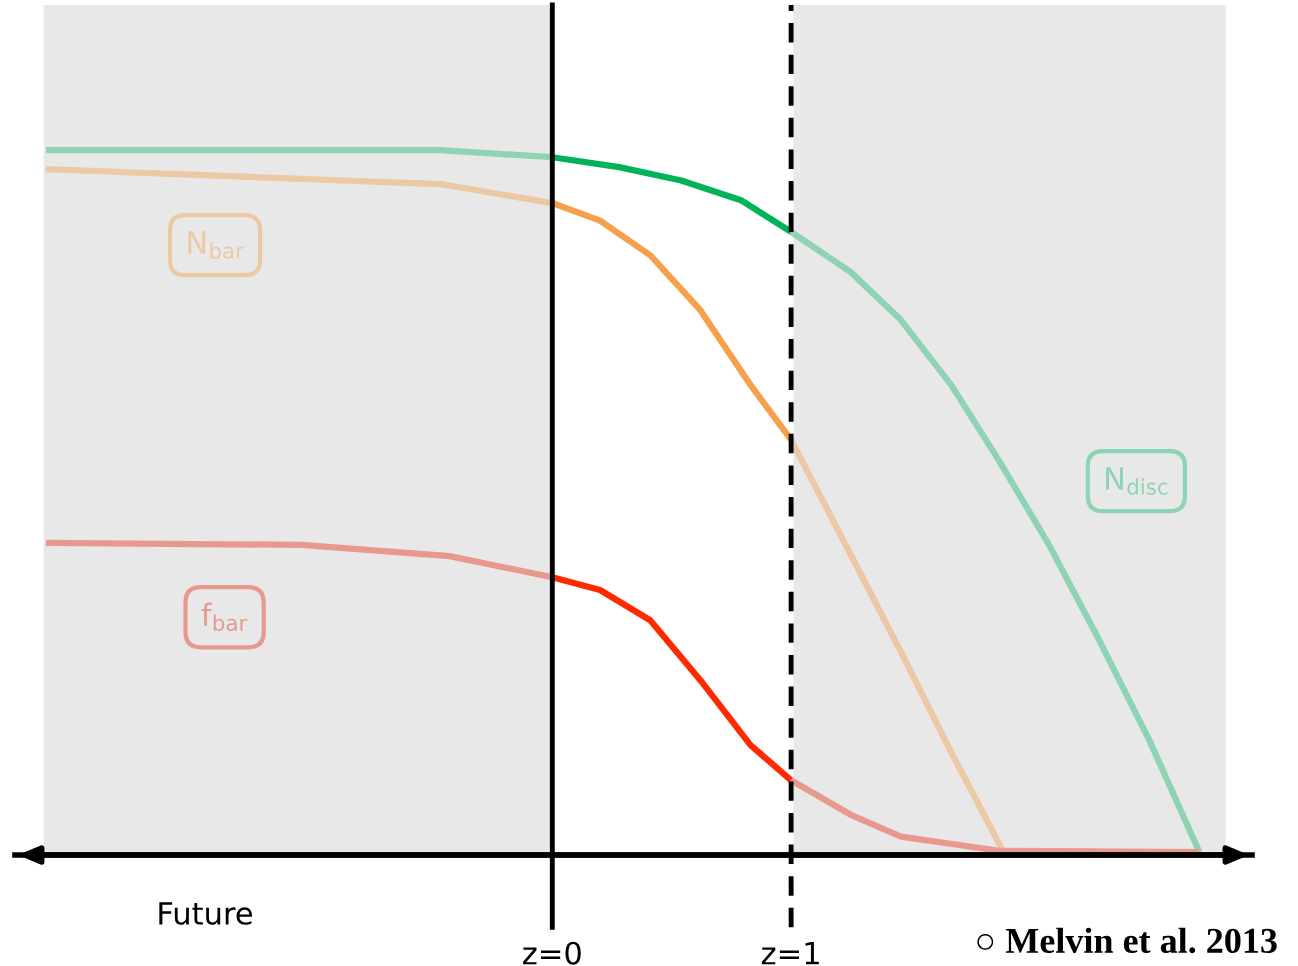 This screenshot has width=1298, height=966. What do you see at coordinates (216, 245) in the screenshot?
I see `series-label: N$_{bar}$` at bounding box center [216, 245].